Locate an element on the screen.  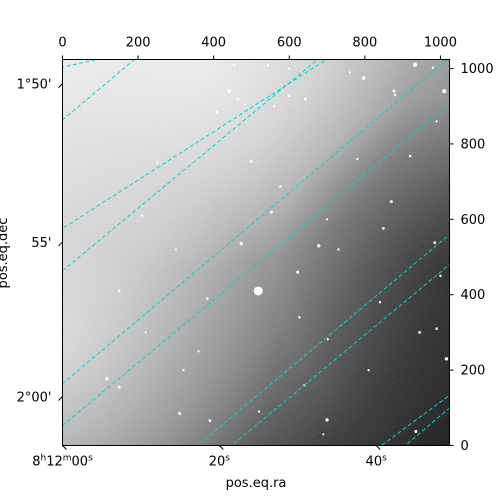
dec-tick-label: 1°50' is located at coordinates (34, 85).